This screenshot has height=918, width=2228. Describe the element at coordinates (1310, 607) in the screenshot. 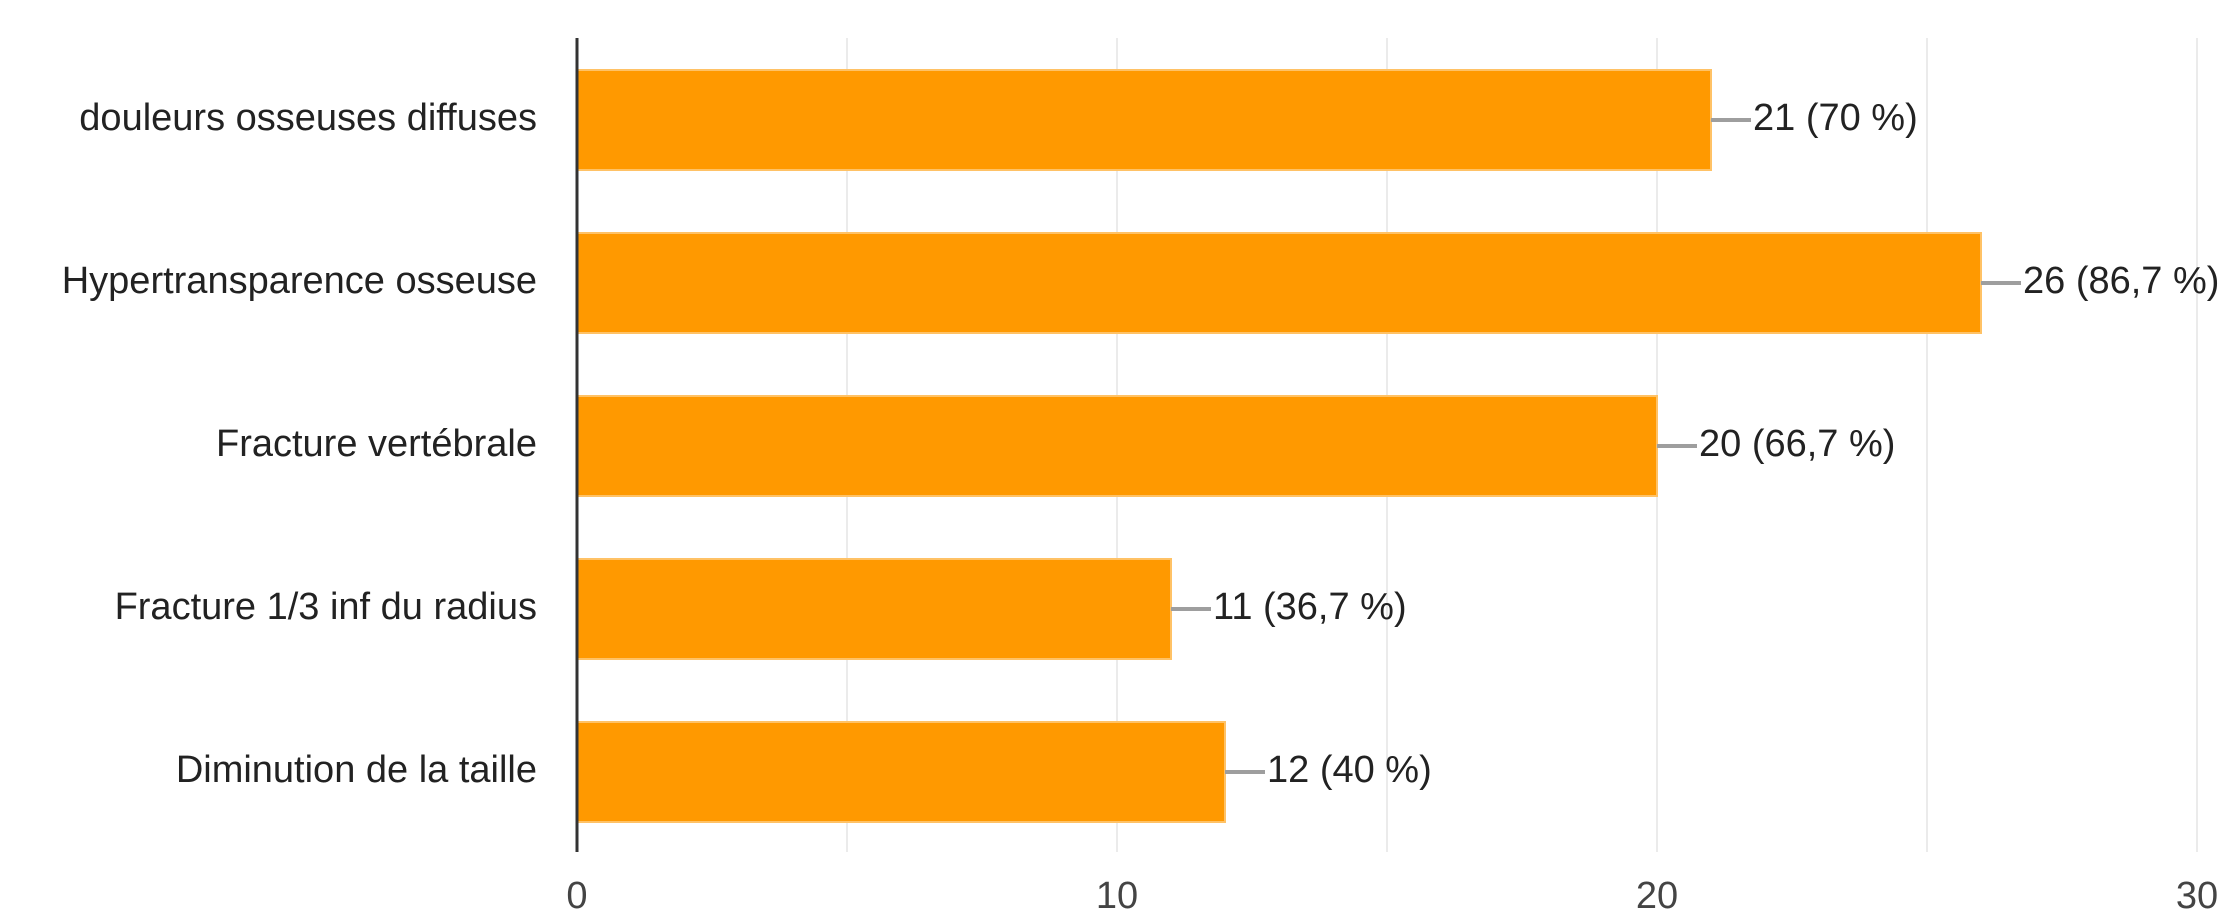

I see `value-label: 11 (36,7 %)` at that location.